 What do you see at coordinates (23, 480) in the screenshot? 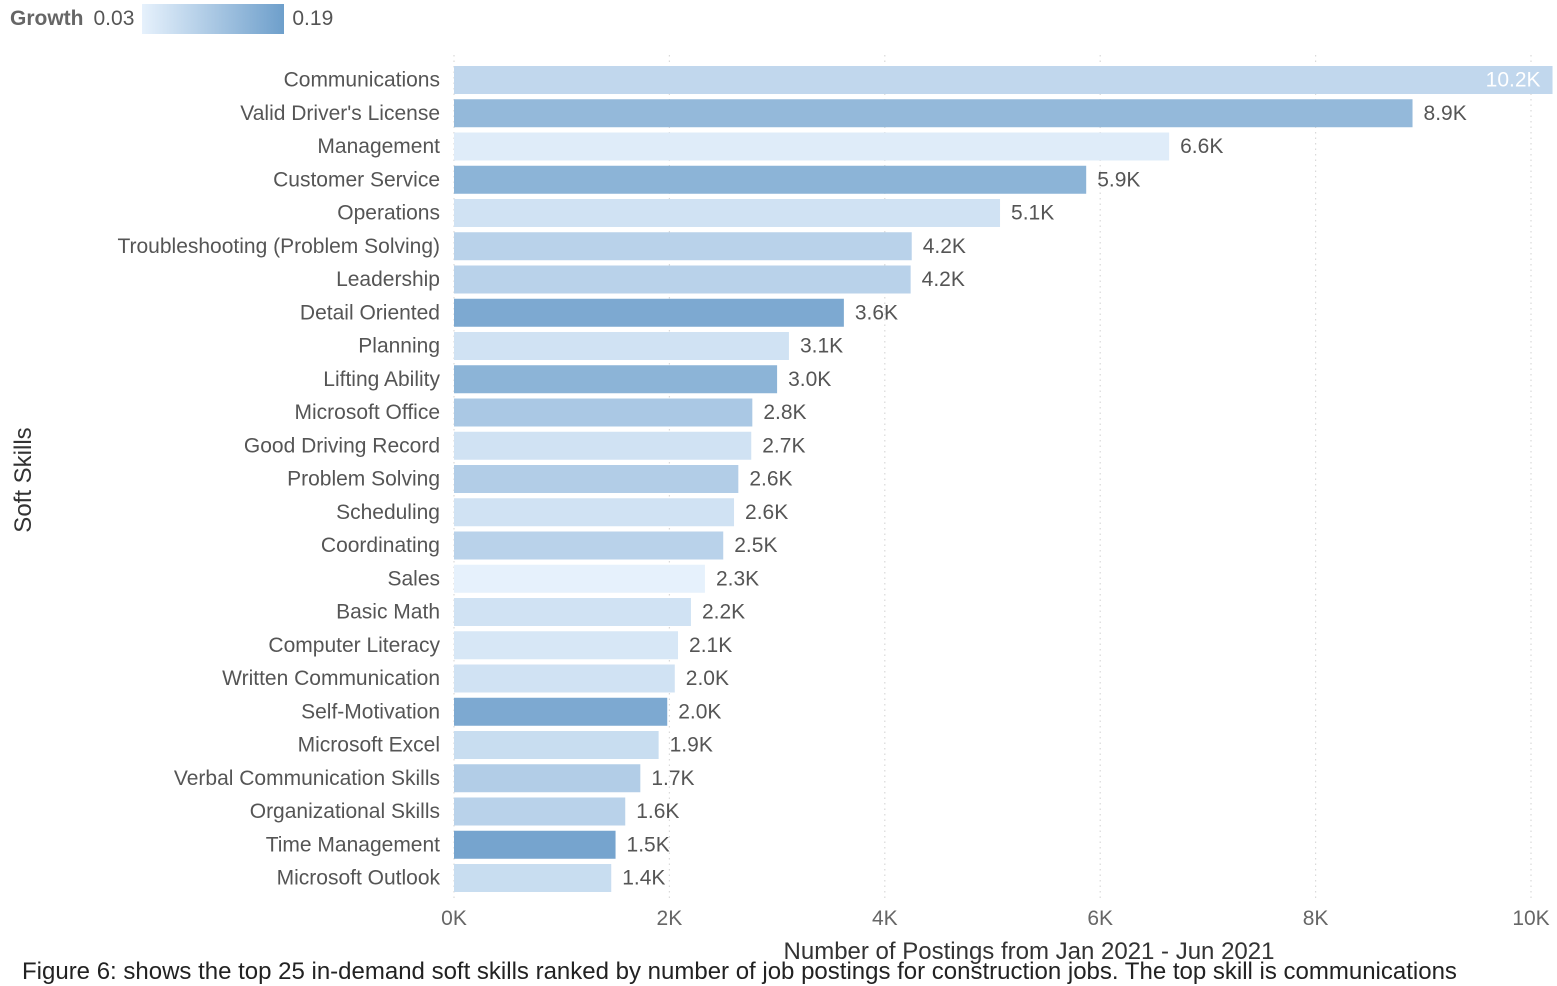
I see `y-axis-label: Soft Skills` at bounding box center [23, 480].